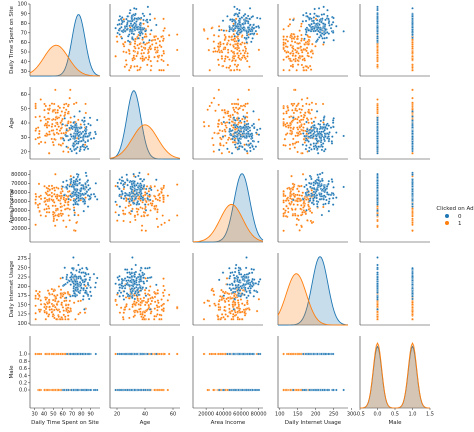  Describe the element at coordinates (19, 229) in the screenshot. I see `y-tick-label: 20000` at that location.